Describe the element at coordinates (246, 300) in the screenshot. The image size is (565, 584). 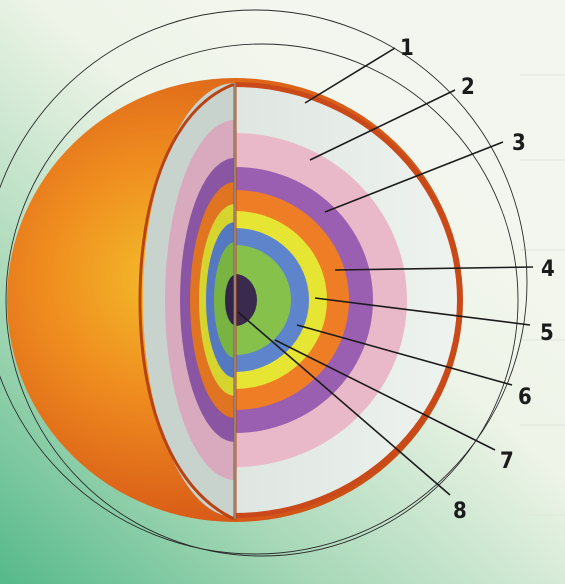
I see `layer-8-core` at that location.